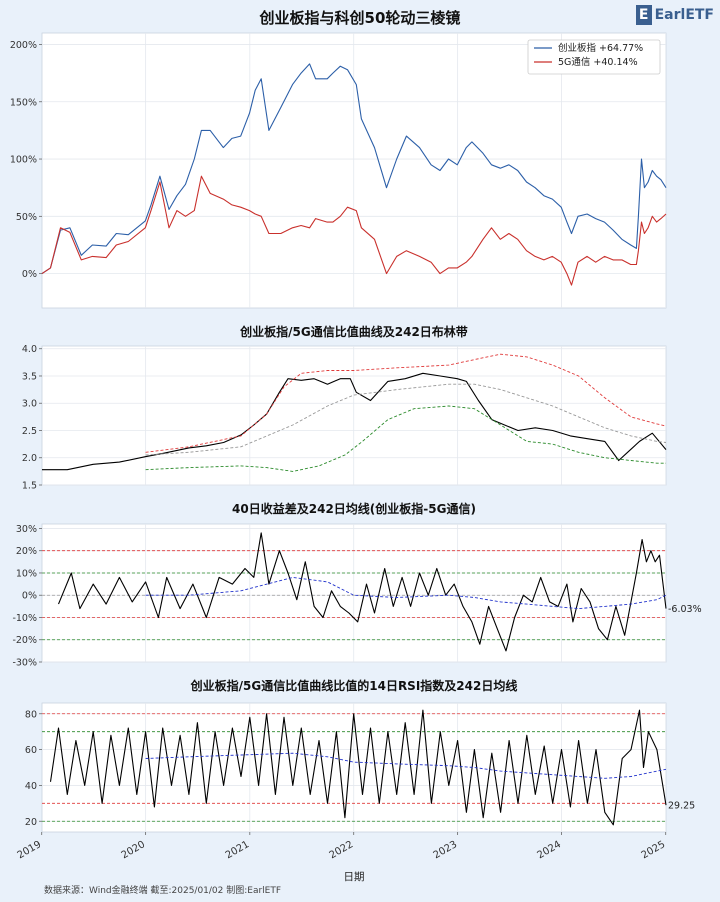 The image size is (720, 902). Describe the element at coordinates (685, 609) in the screenshot. I see `end-value-label: -6.03%` at that location.